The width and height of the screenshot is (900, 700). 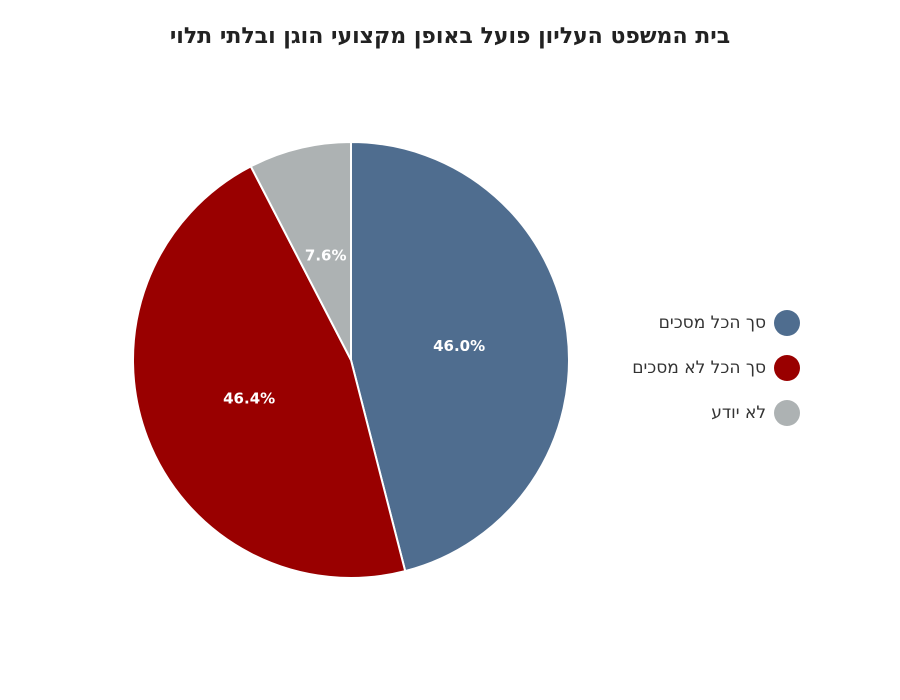 What do you see at coordinates (699, 367) in the screenshot?
I see `legend-label-disagree: סך הכל לא מסכים` at bounding box center [699, 367].